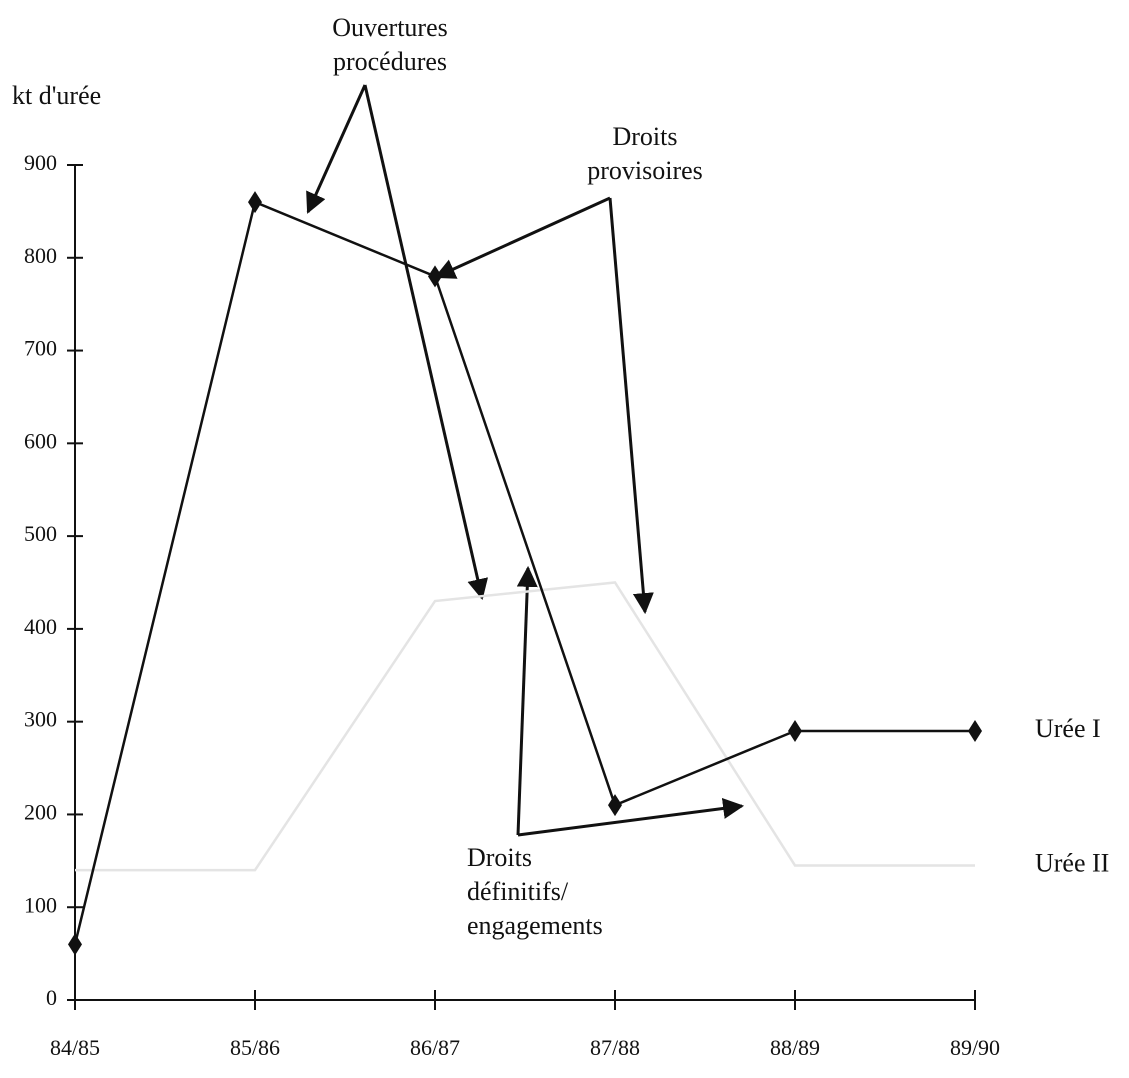 This screenshot has height=1078, width=1129. What do you see at coordinates (1068, 728) in the screenshot?
I see `series-label: Urée I` at bounding box center [1068, 728].